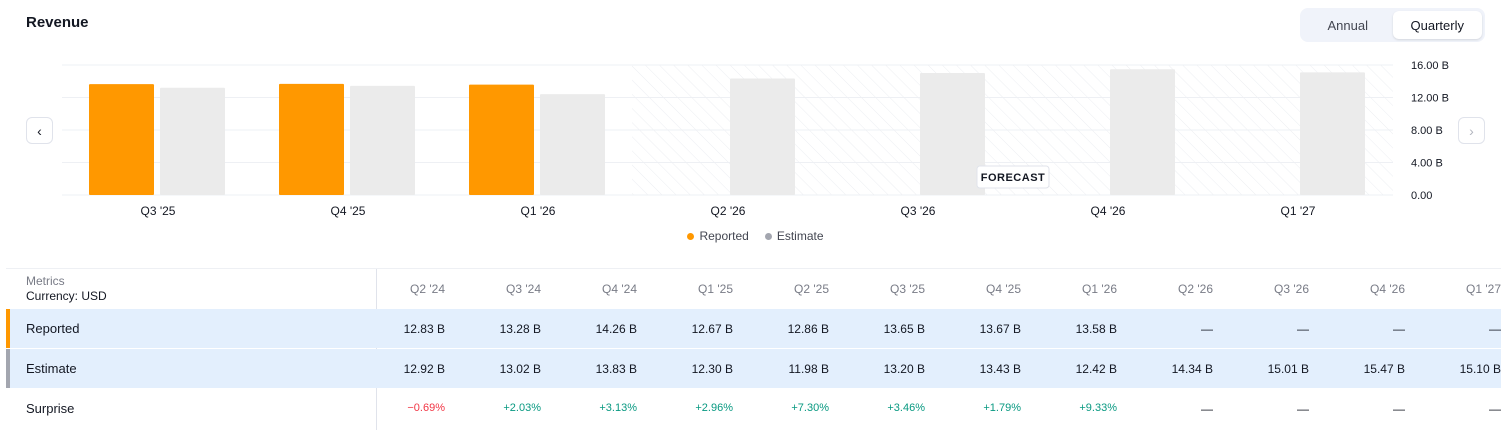  What do you see at coordinates (1427, 164) in the screenshot?
I see `y-tick-label: 4.00 B` at bounding box center [1427, 164].